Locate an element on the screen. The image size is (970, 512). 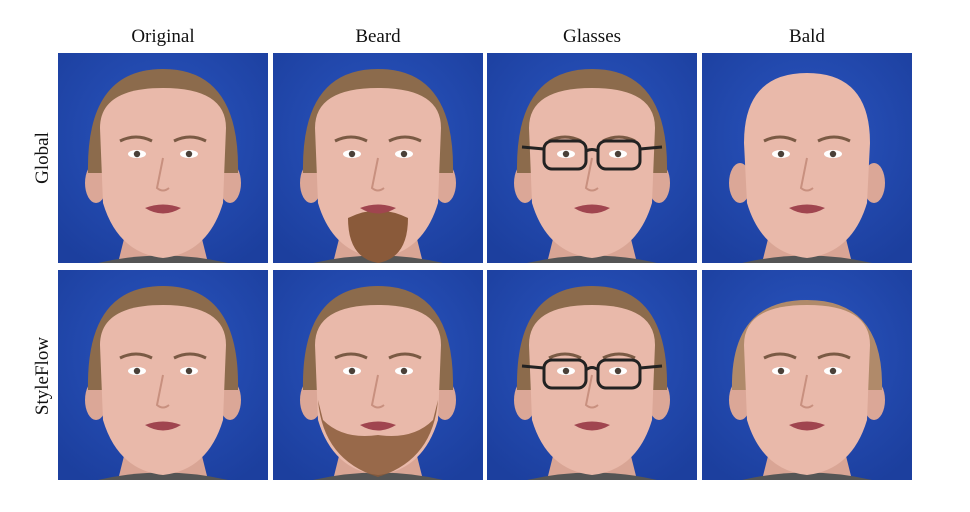
column-label-beard: Beard is located at coordinates (378, 36).